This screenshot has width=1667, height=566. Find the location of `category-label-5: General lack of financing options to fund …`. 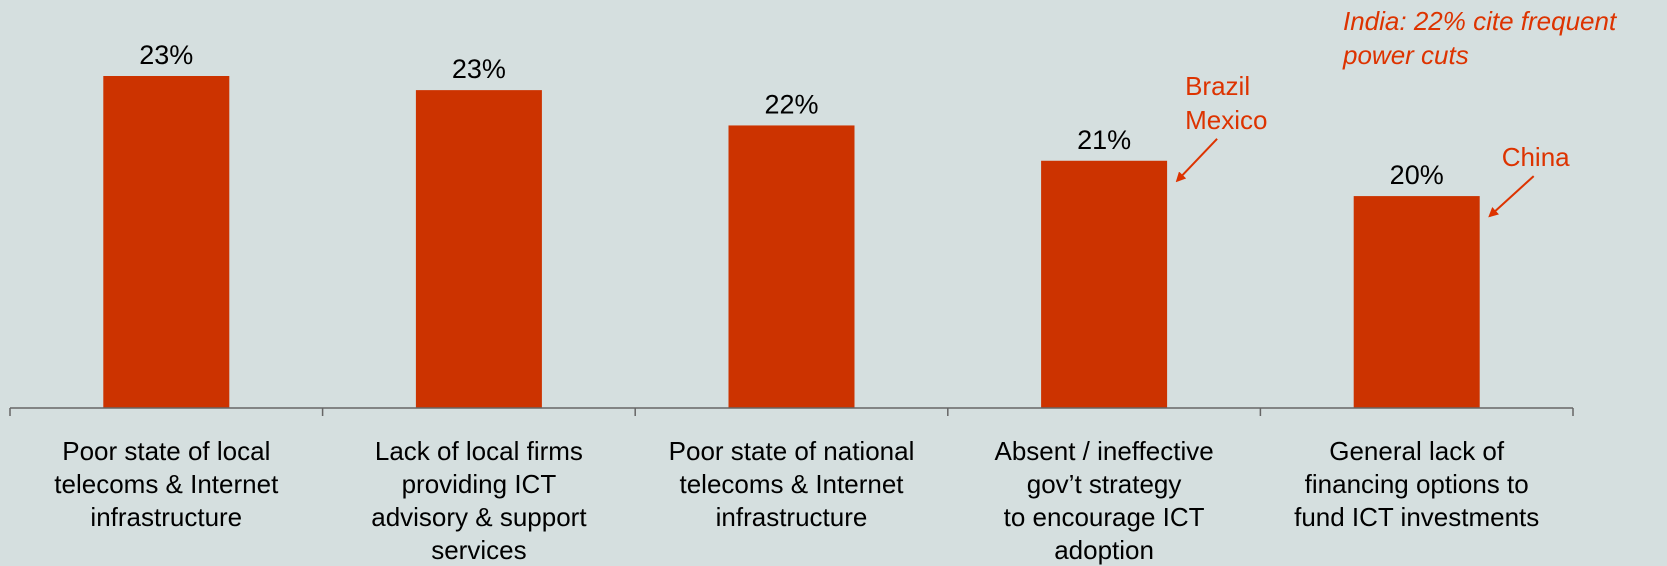

category-label-5: General lack of financing options to fund … is located at coordinates (1416, 484).